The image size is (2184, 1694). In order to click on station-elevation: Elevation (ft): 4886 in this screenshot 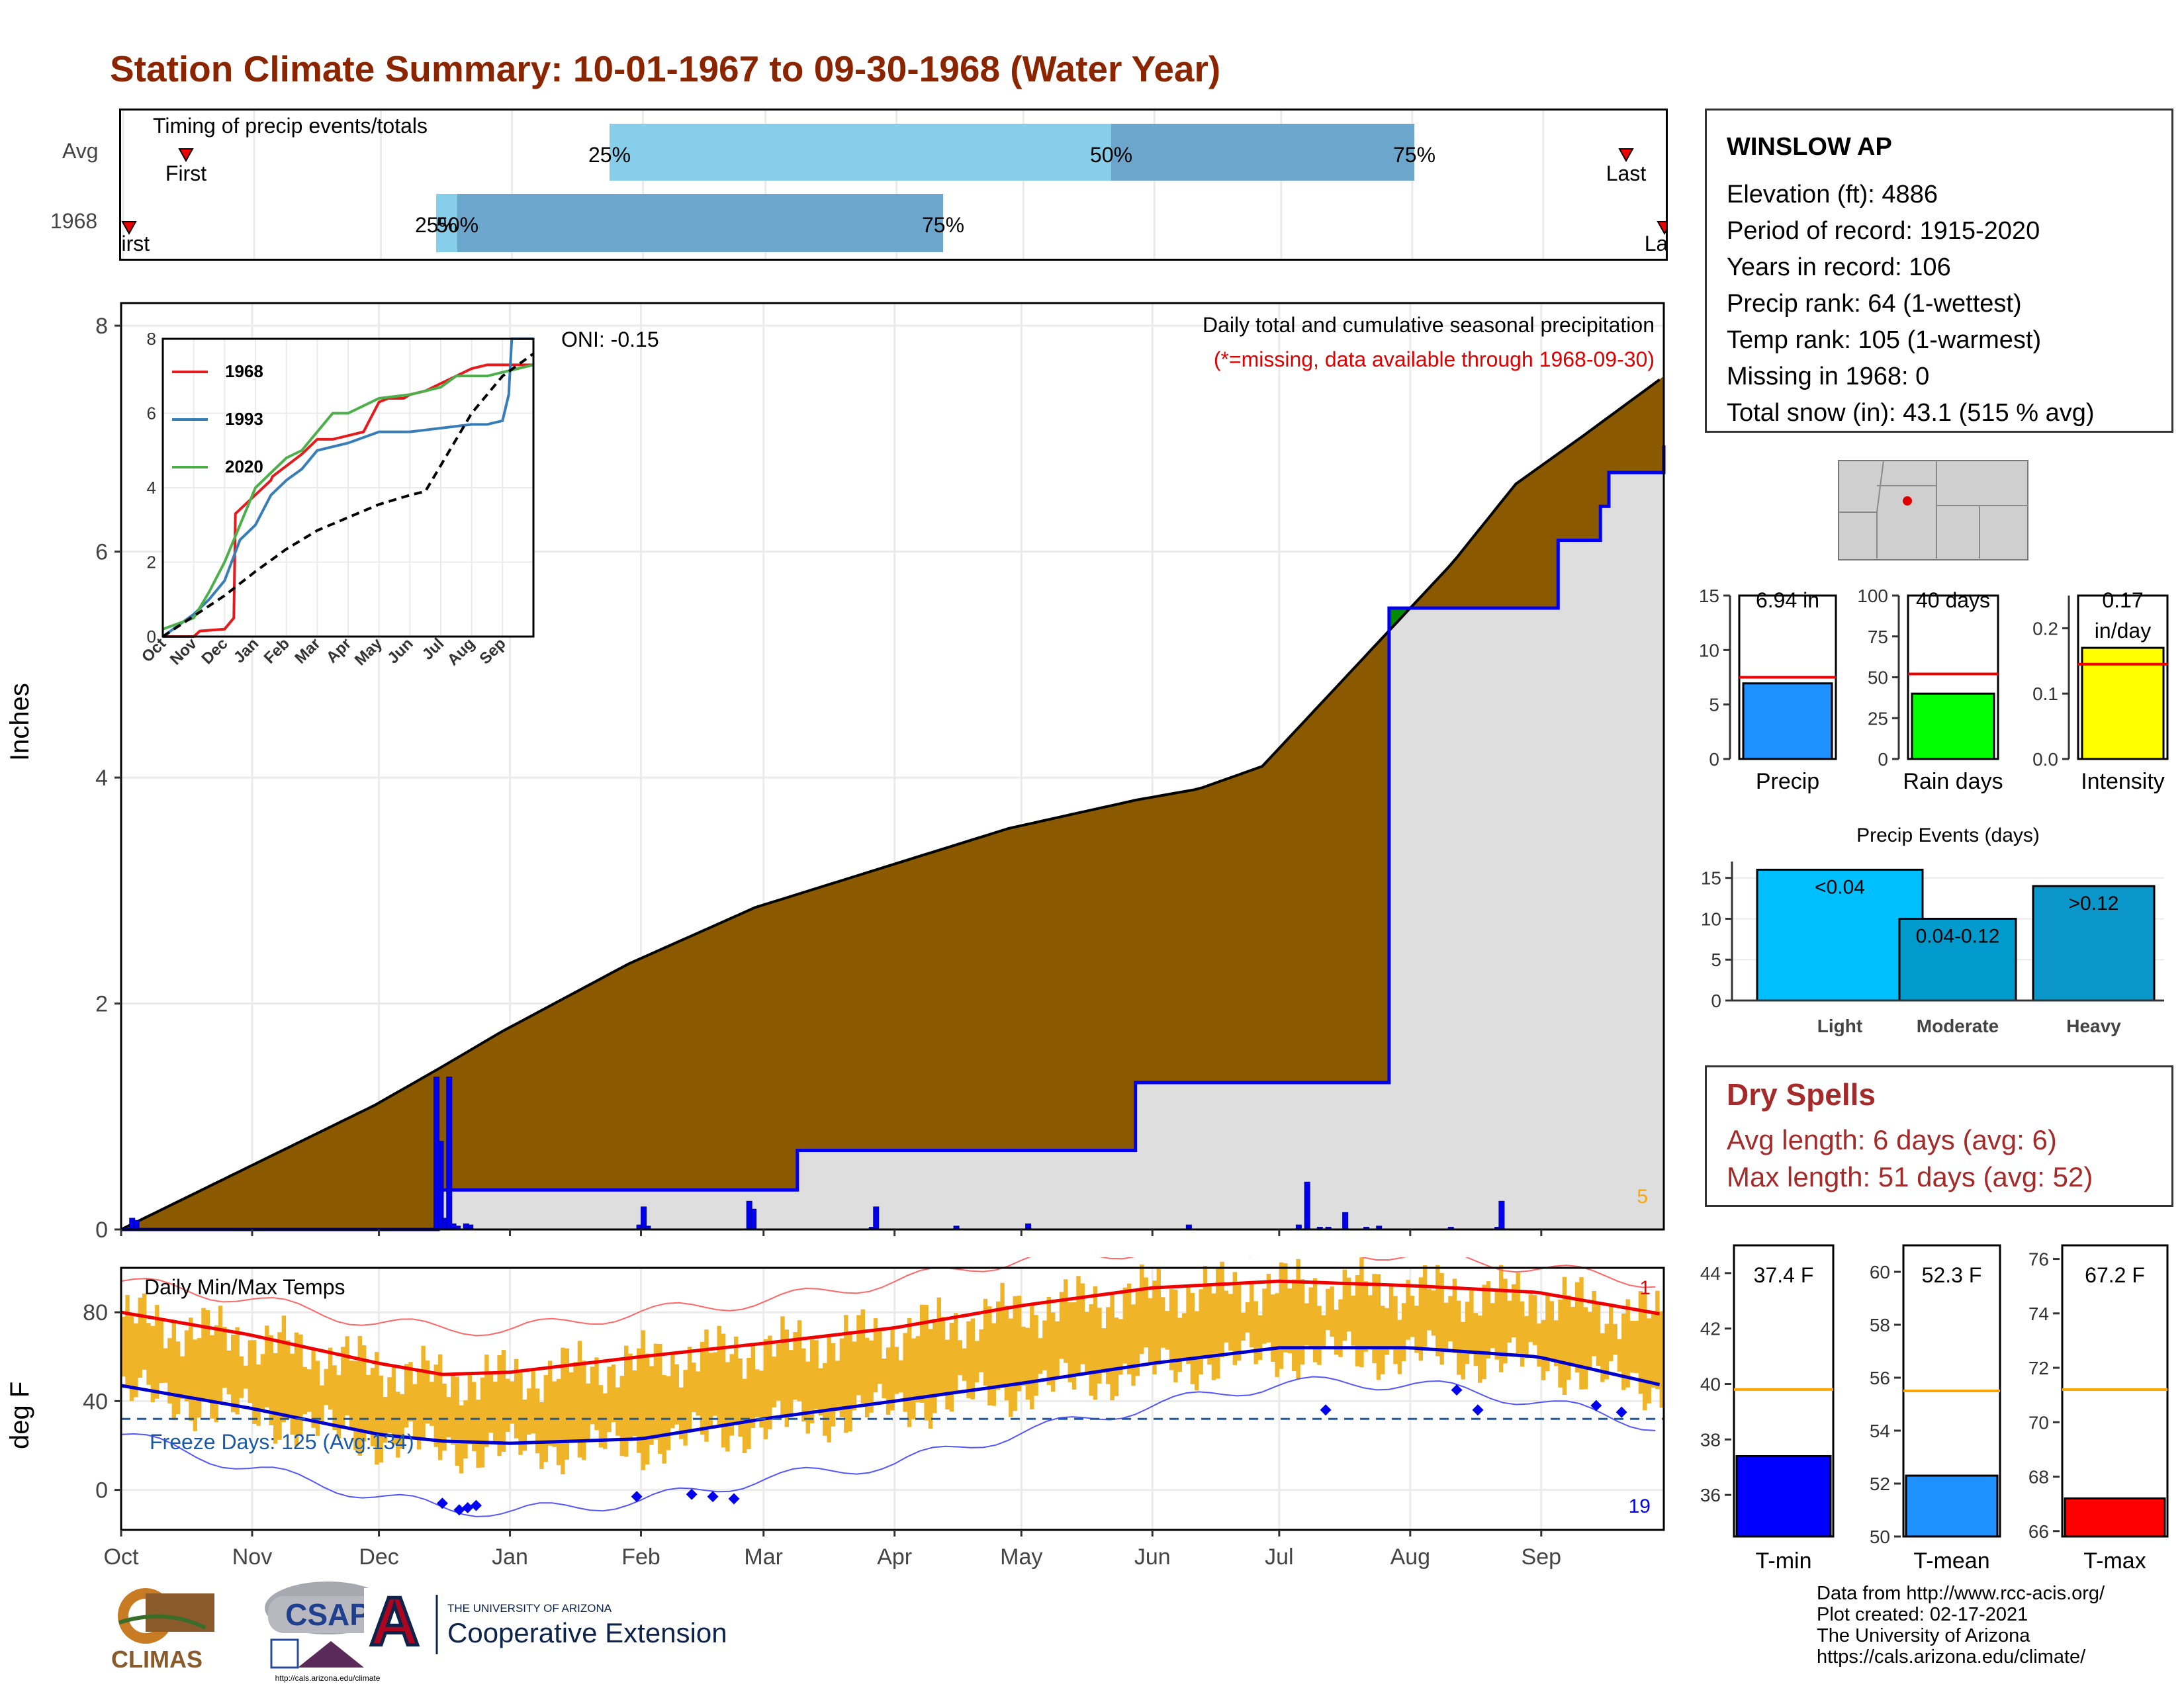, I will do `click(1832, 194)`.